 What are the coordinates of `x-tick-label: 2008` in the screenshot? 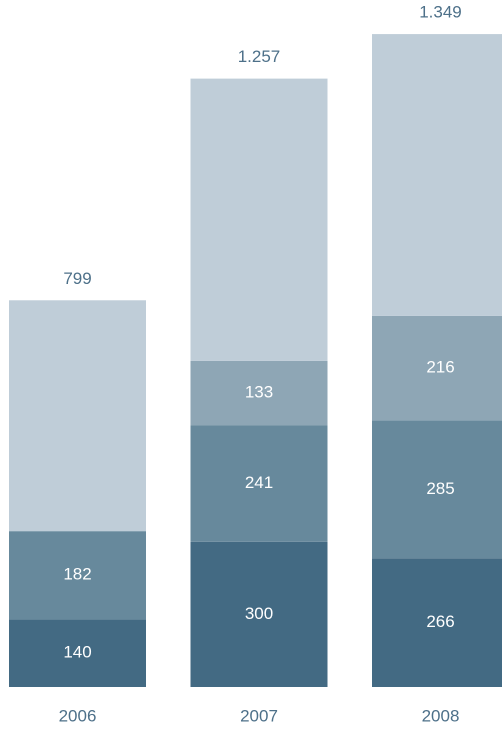 It's located at (441, 715).